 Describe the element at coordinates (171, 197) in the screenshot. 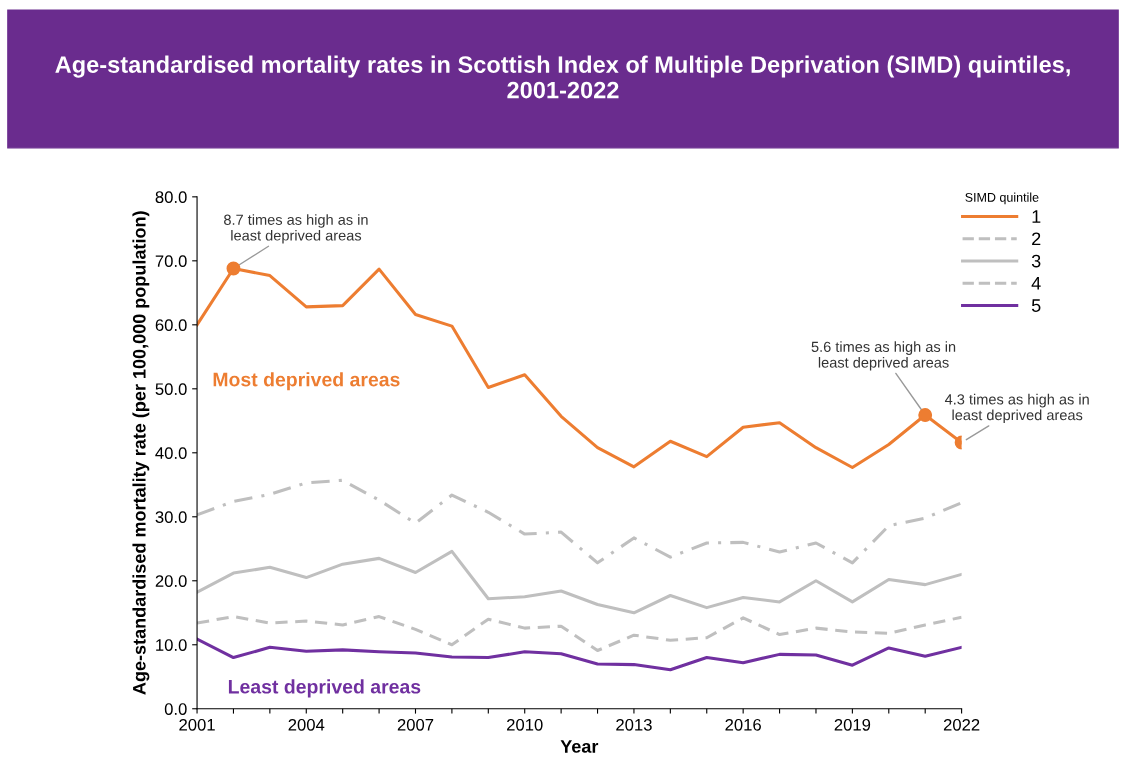

I see `y-tick-label: 80.0` at that location.